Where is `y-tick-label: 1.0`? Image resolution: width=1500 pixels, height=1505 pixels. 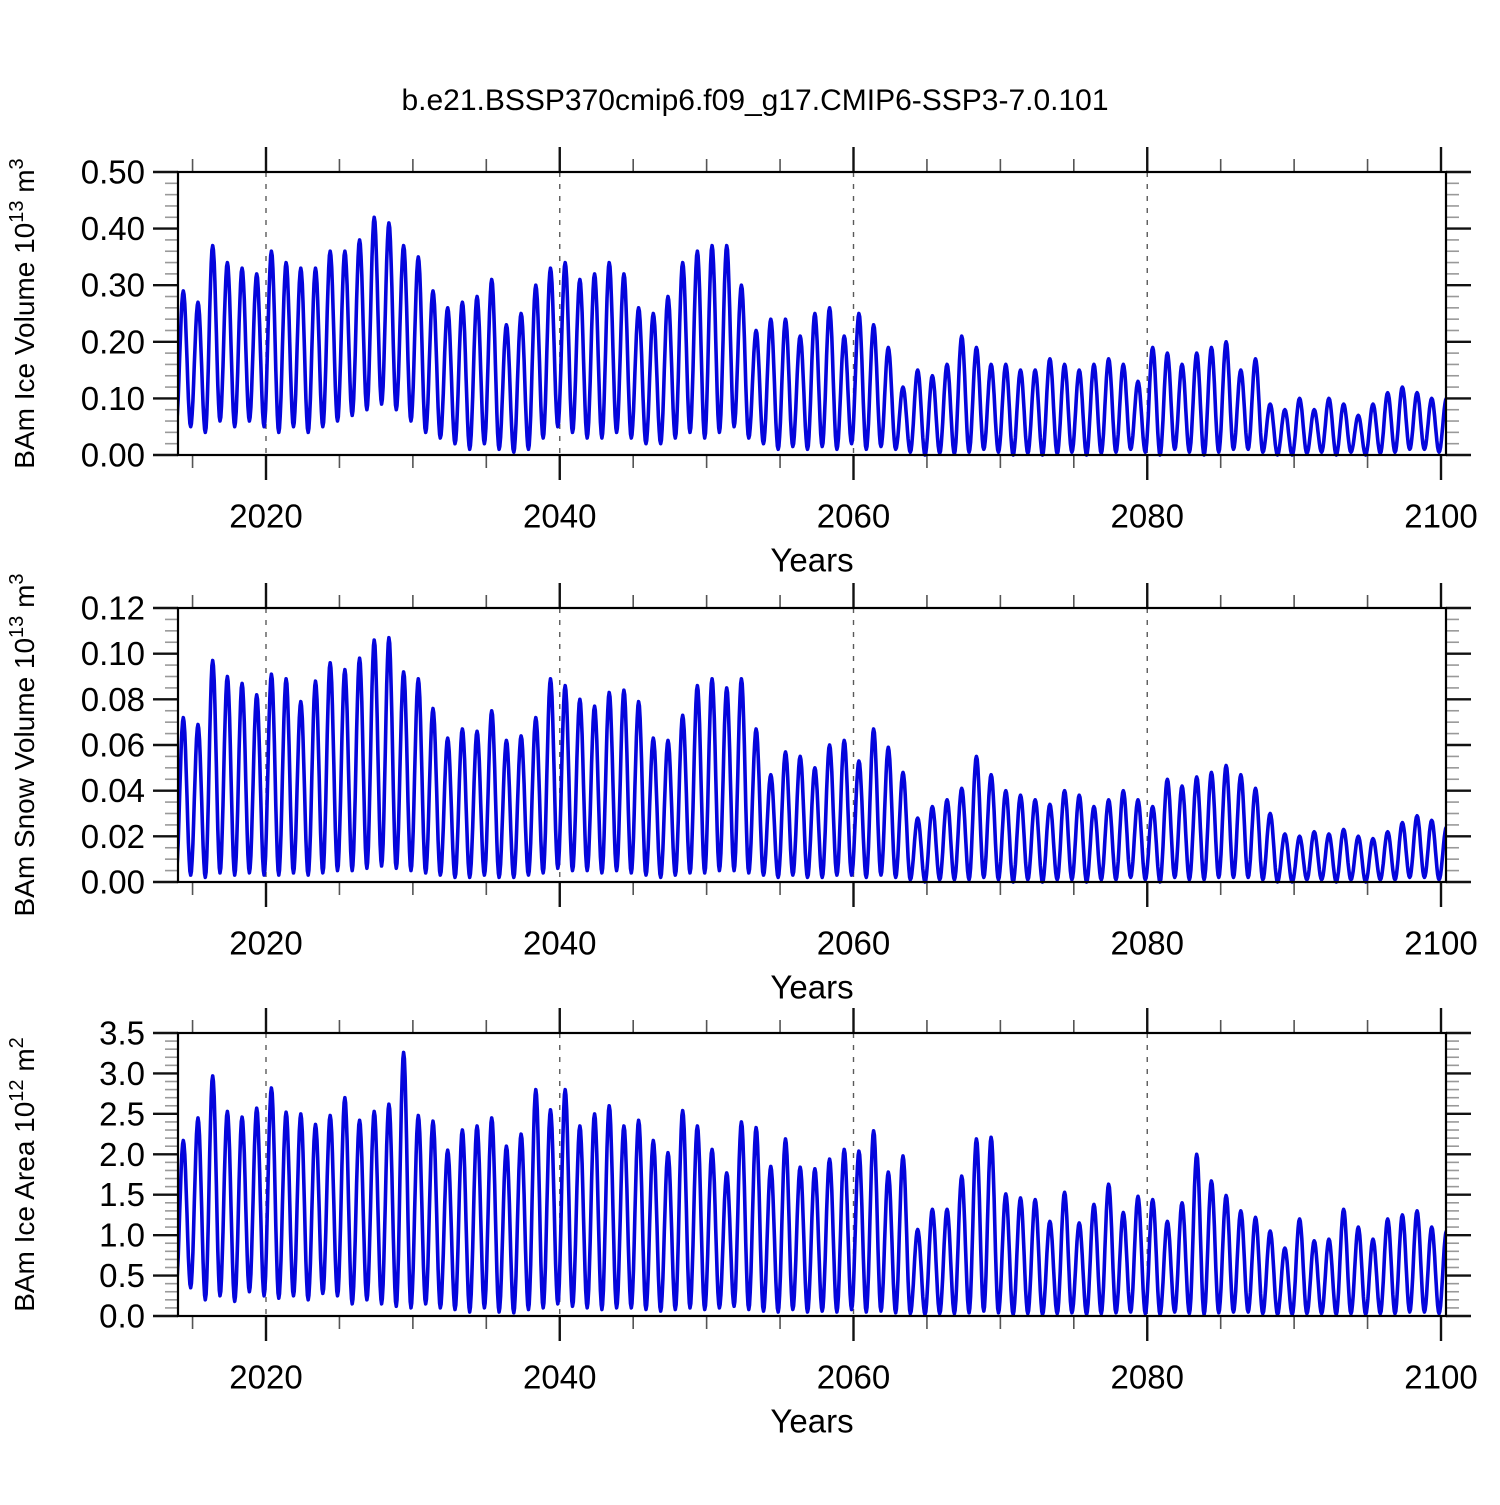 y-tick-label: 1.0 is located at coordinates (122, 1235).